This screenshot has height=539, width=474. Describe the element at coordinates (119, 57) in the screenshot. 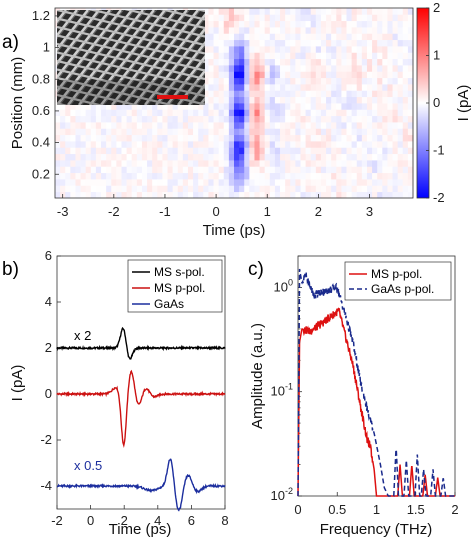

I see `lattice-shadow` at that location.